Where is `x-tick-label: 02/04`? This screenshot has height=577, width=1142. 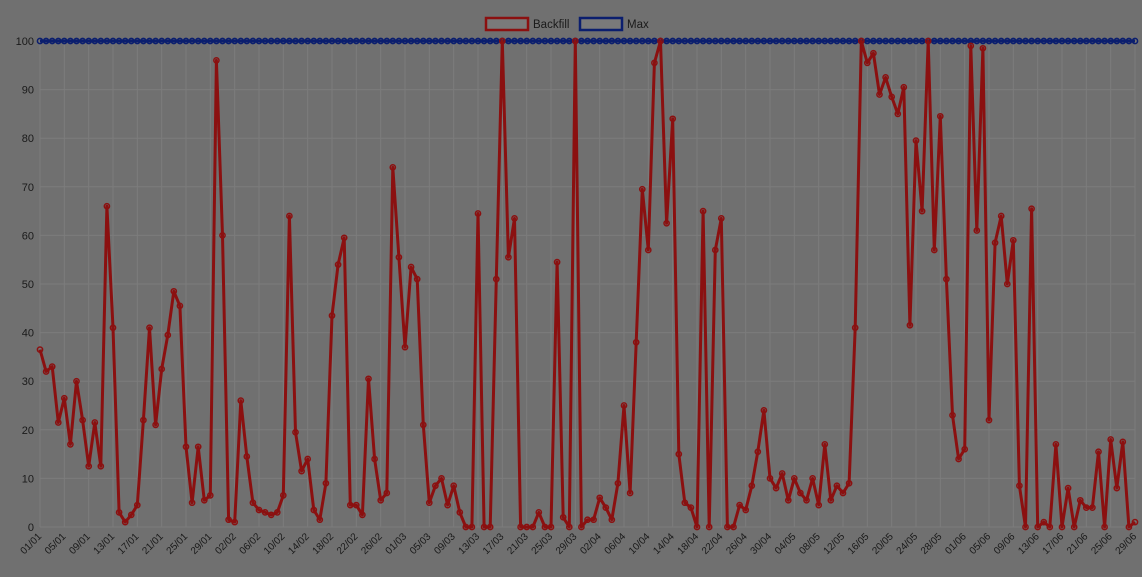
x-tick-label: 02/04 is located at coordinates (591, 544).